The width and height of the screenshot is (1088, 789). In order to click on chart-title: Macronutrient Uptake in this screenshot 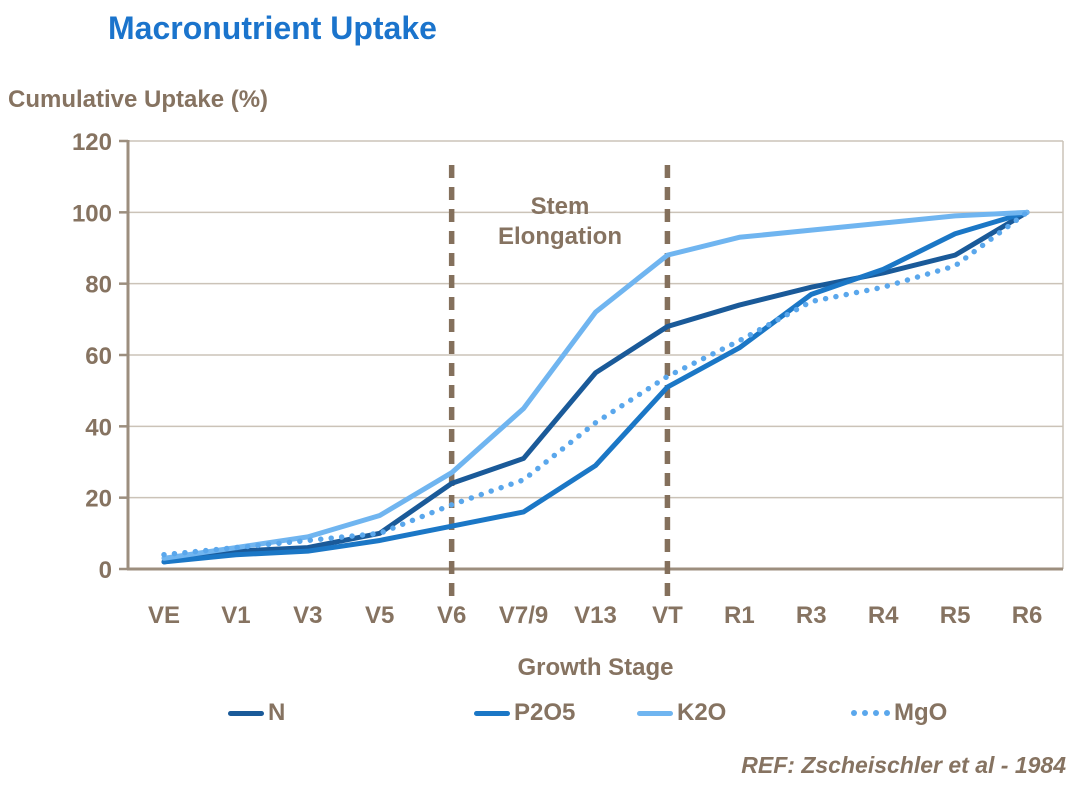, I will do `click(272, 28)`.